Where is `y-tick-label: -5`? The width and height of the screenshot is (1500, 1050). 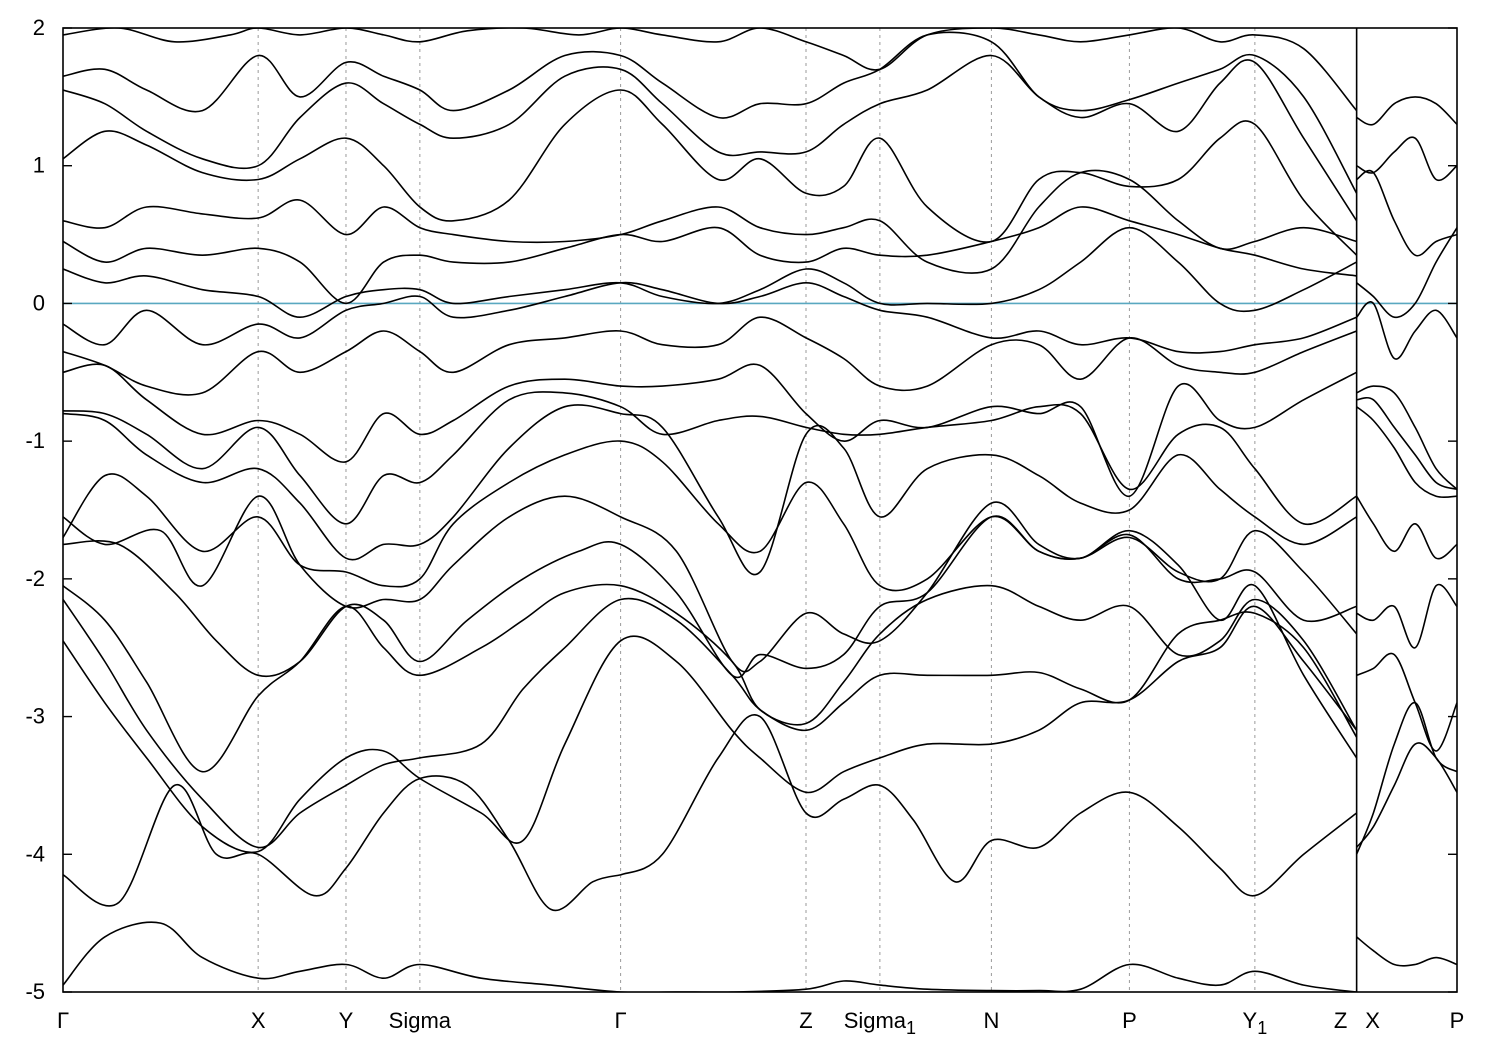
y-tick-label: -5 is located at coordinates (35, 991).